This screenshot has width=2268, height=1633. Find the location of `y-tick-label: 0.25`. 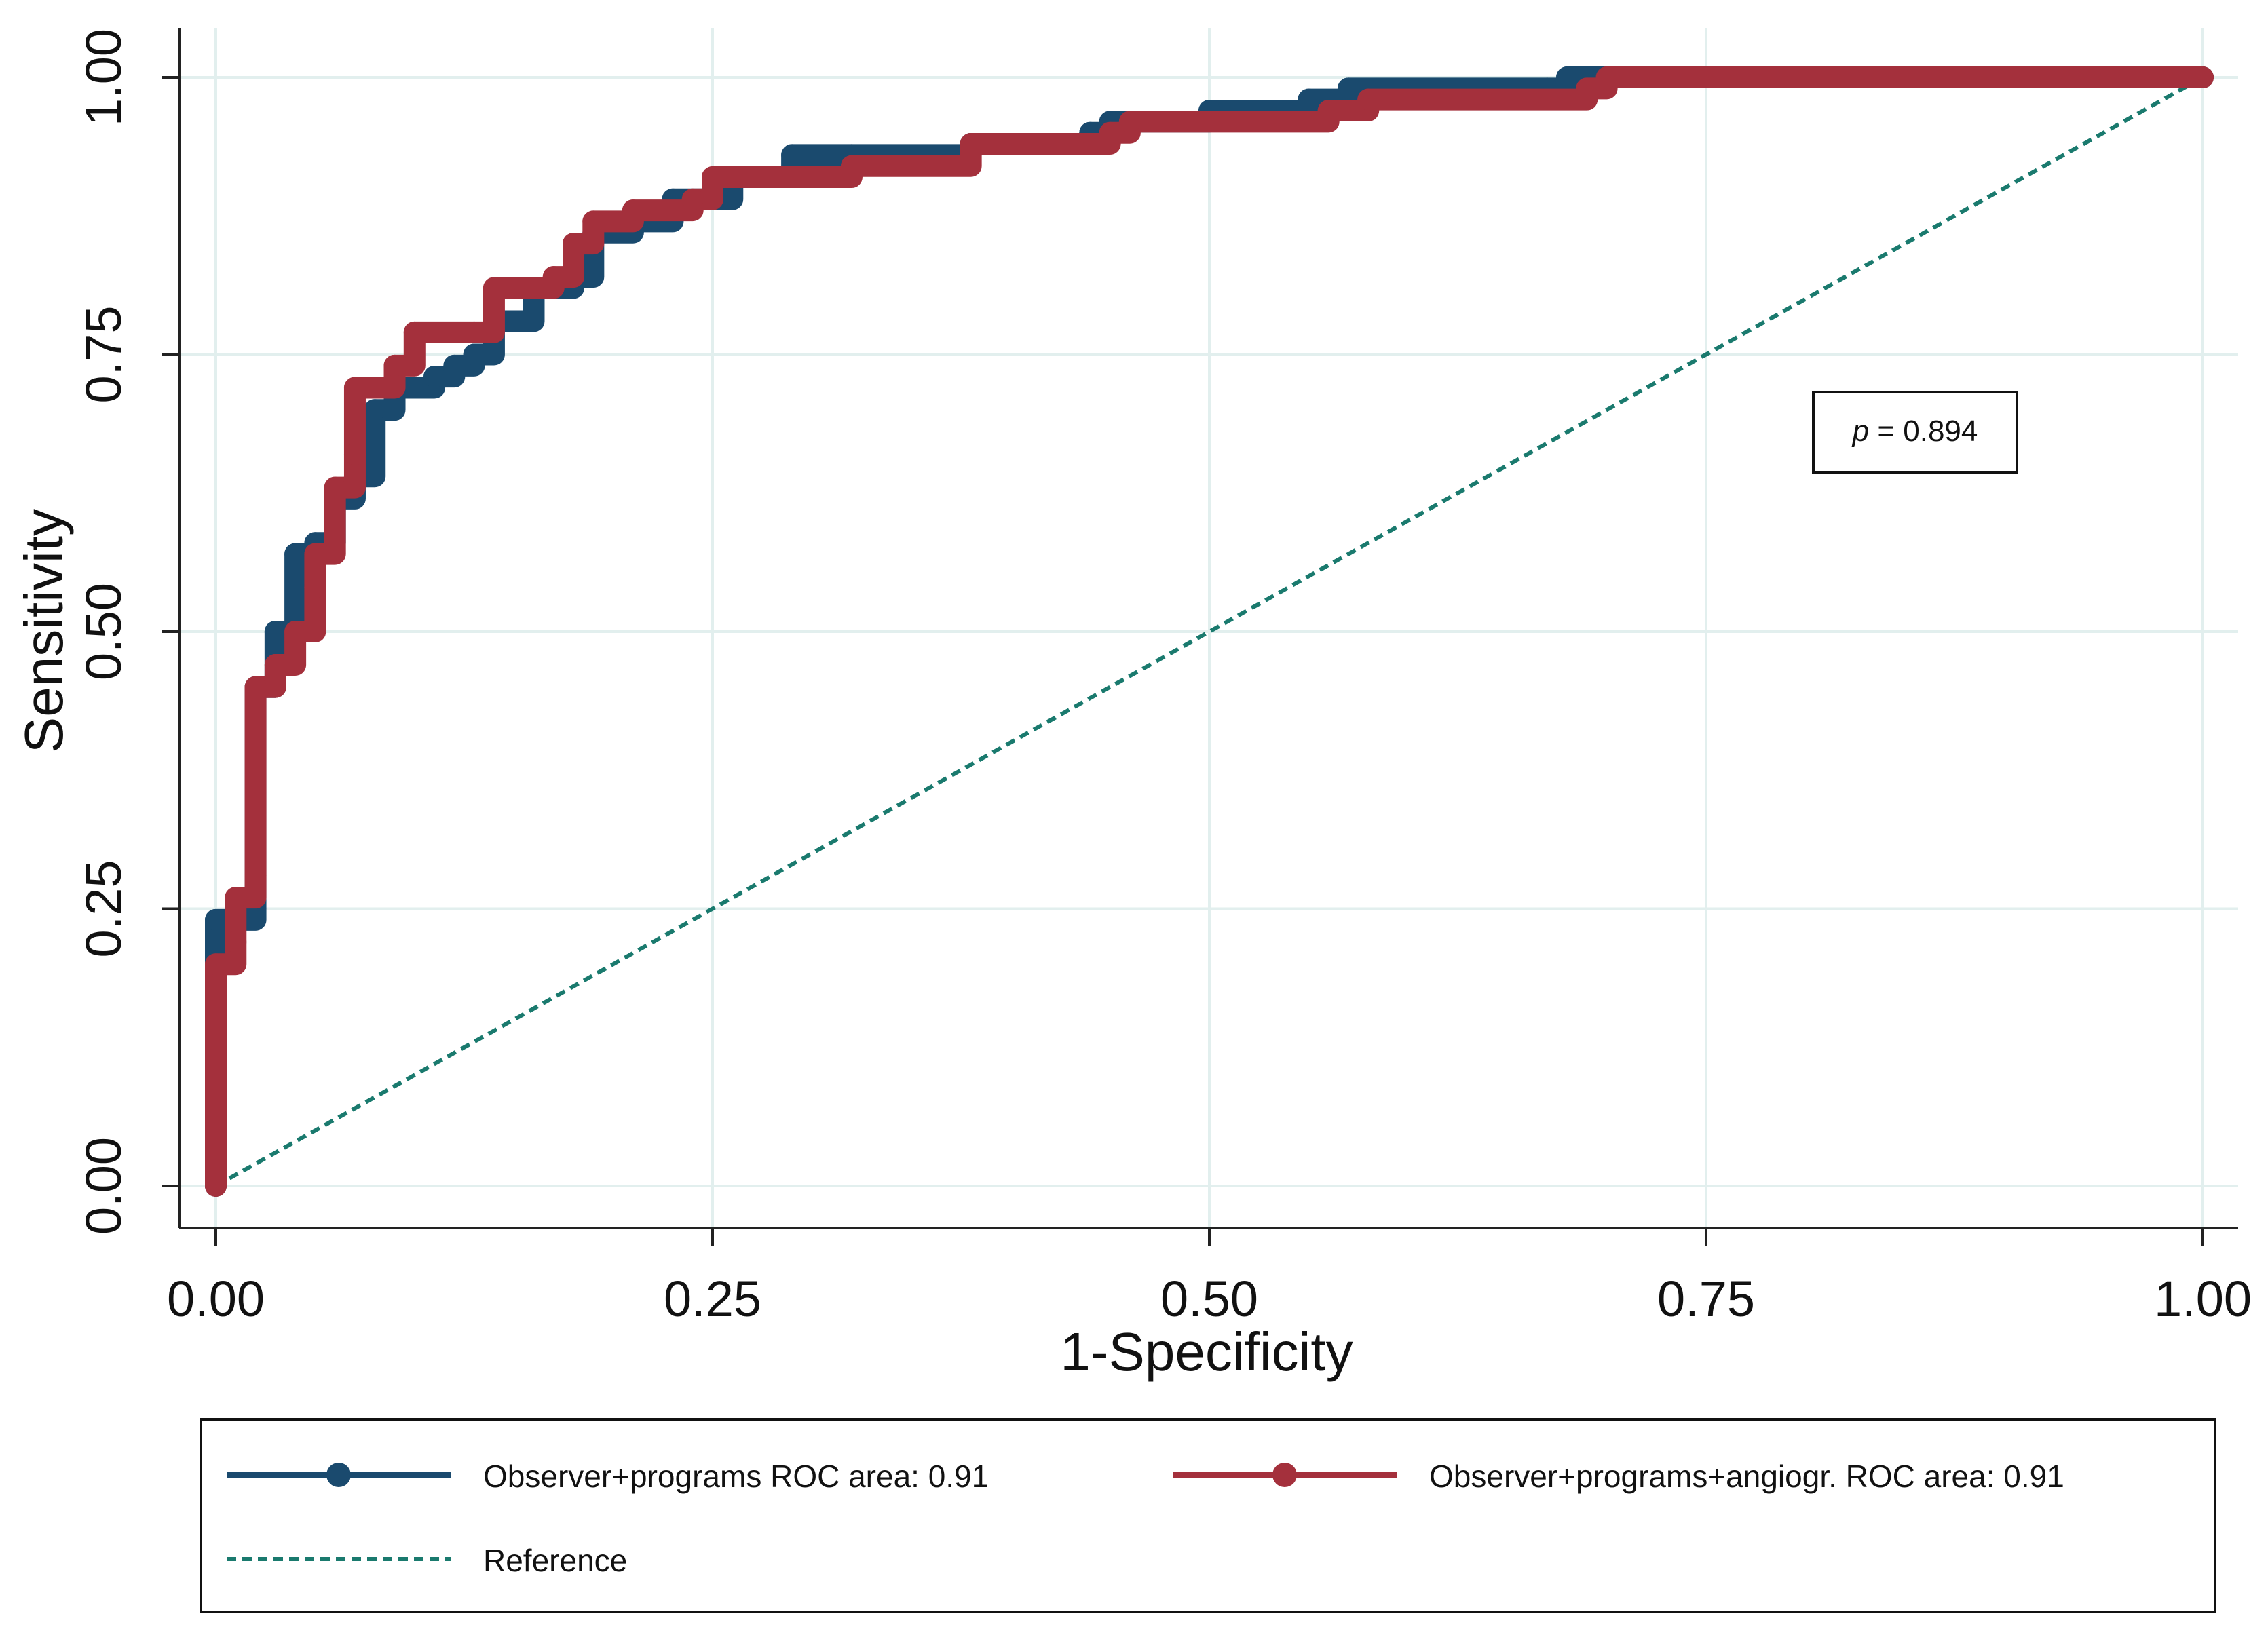

y-tick-label: 0.25 is located at coordinates (103, 908).